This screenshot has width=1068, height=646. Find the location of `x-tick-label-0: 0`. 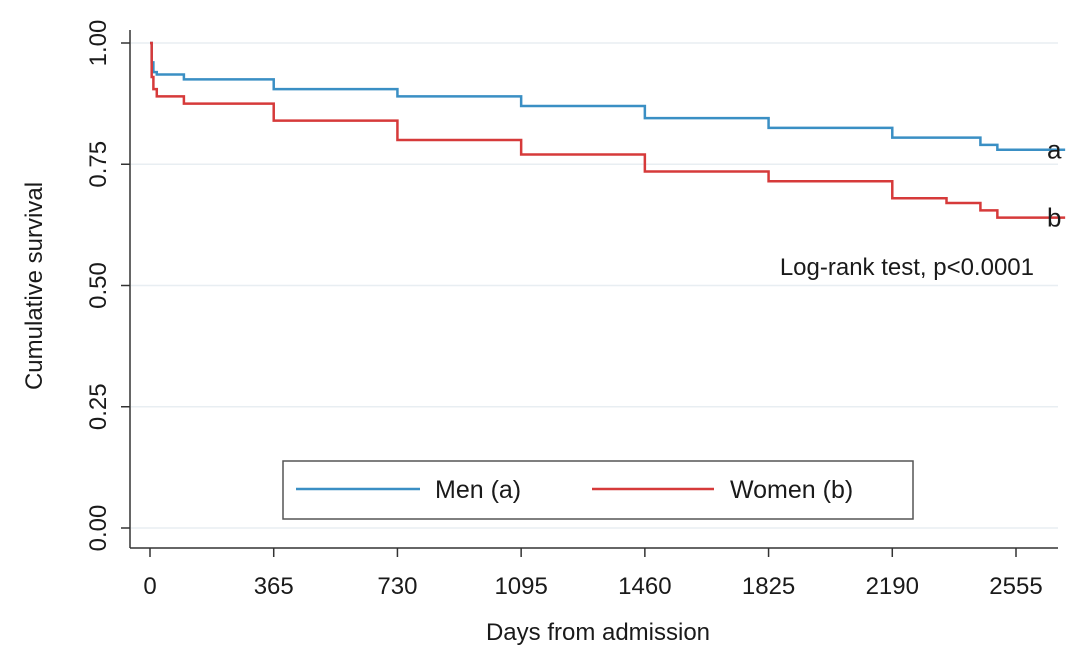

x-tick-label-0: 0 is located at coordinates (149, 586).